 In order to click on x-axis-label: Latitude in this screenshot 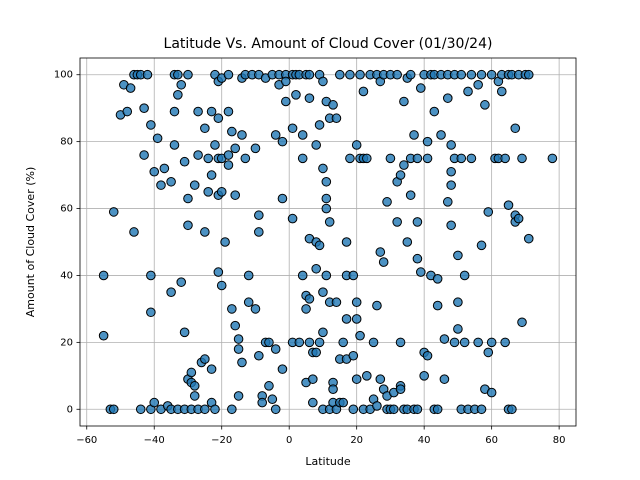, I will do `click(328, 461)`.